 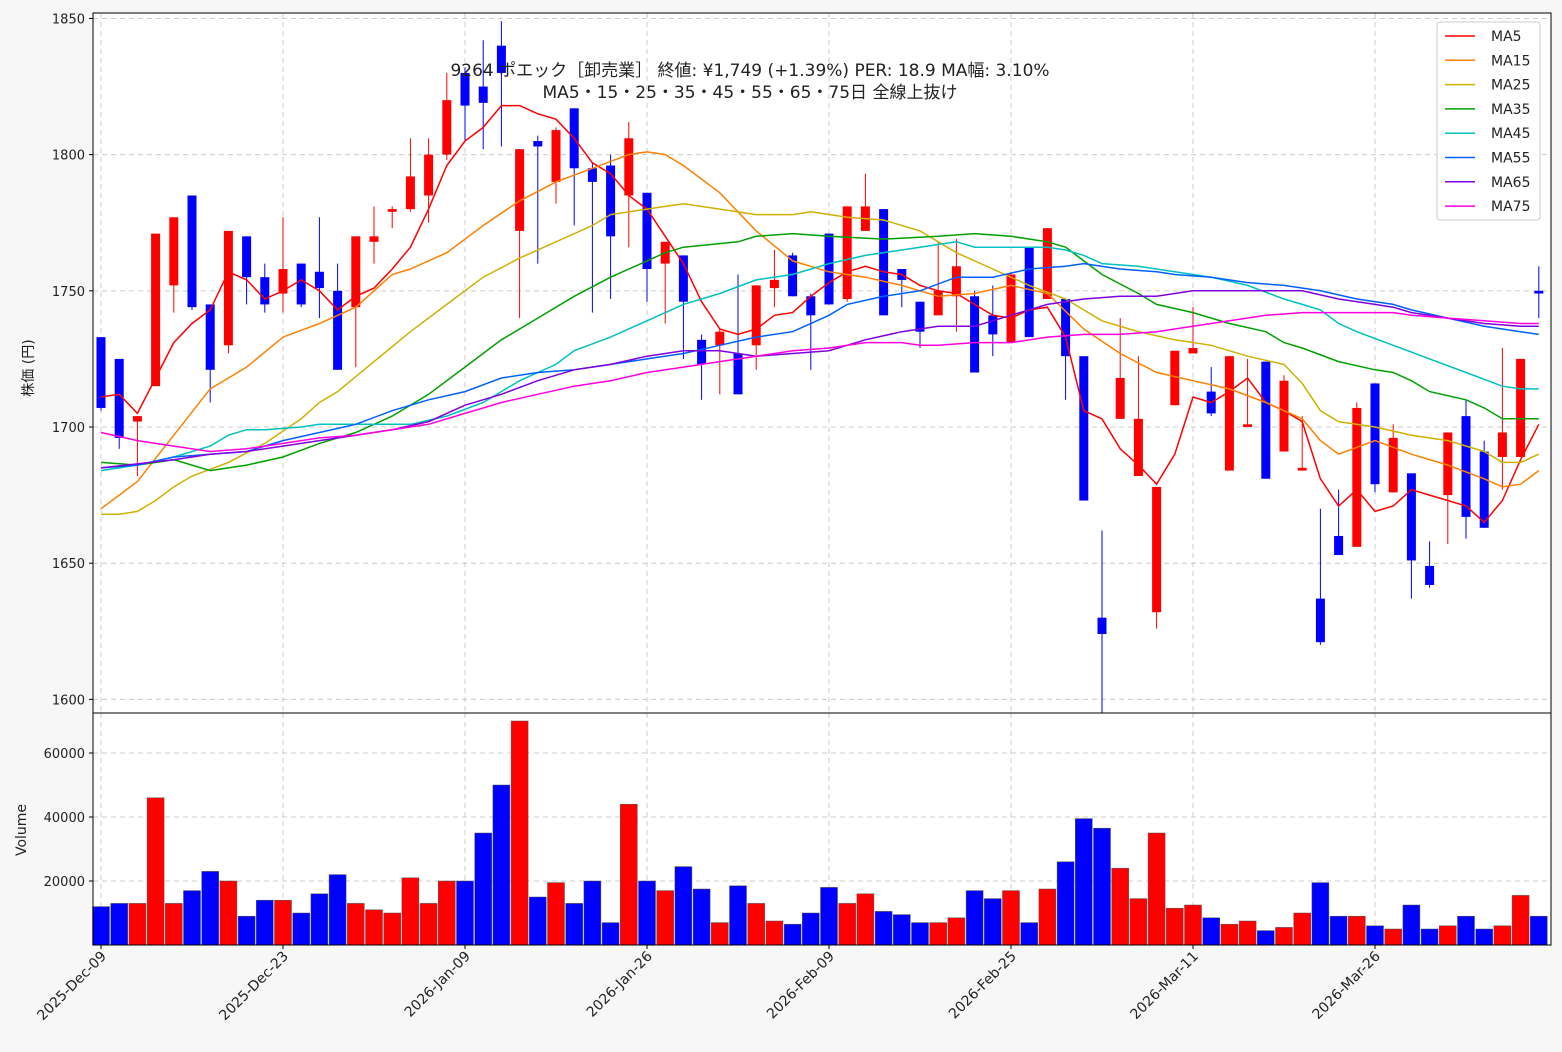 I want to click on chart-subtitle: MA5・15・25・35・45・55・65・75日 全線上抜け, so click(x=750, y=93).